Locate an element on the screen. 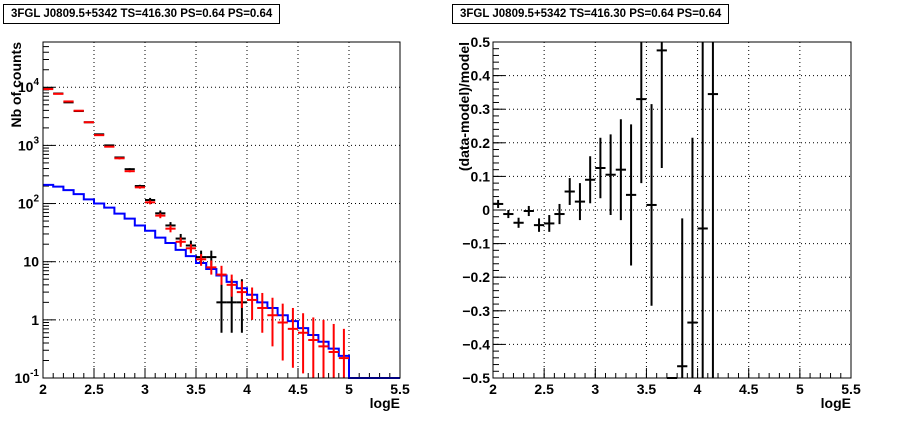  y-tick-label: −0.3 is located at coordinates (476, 311).